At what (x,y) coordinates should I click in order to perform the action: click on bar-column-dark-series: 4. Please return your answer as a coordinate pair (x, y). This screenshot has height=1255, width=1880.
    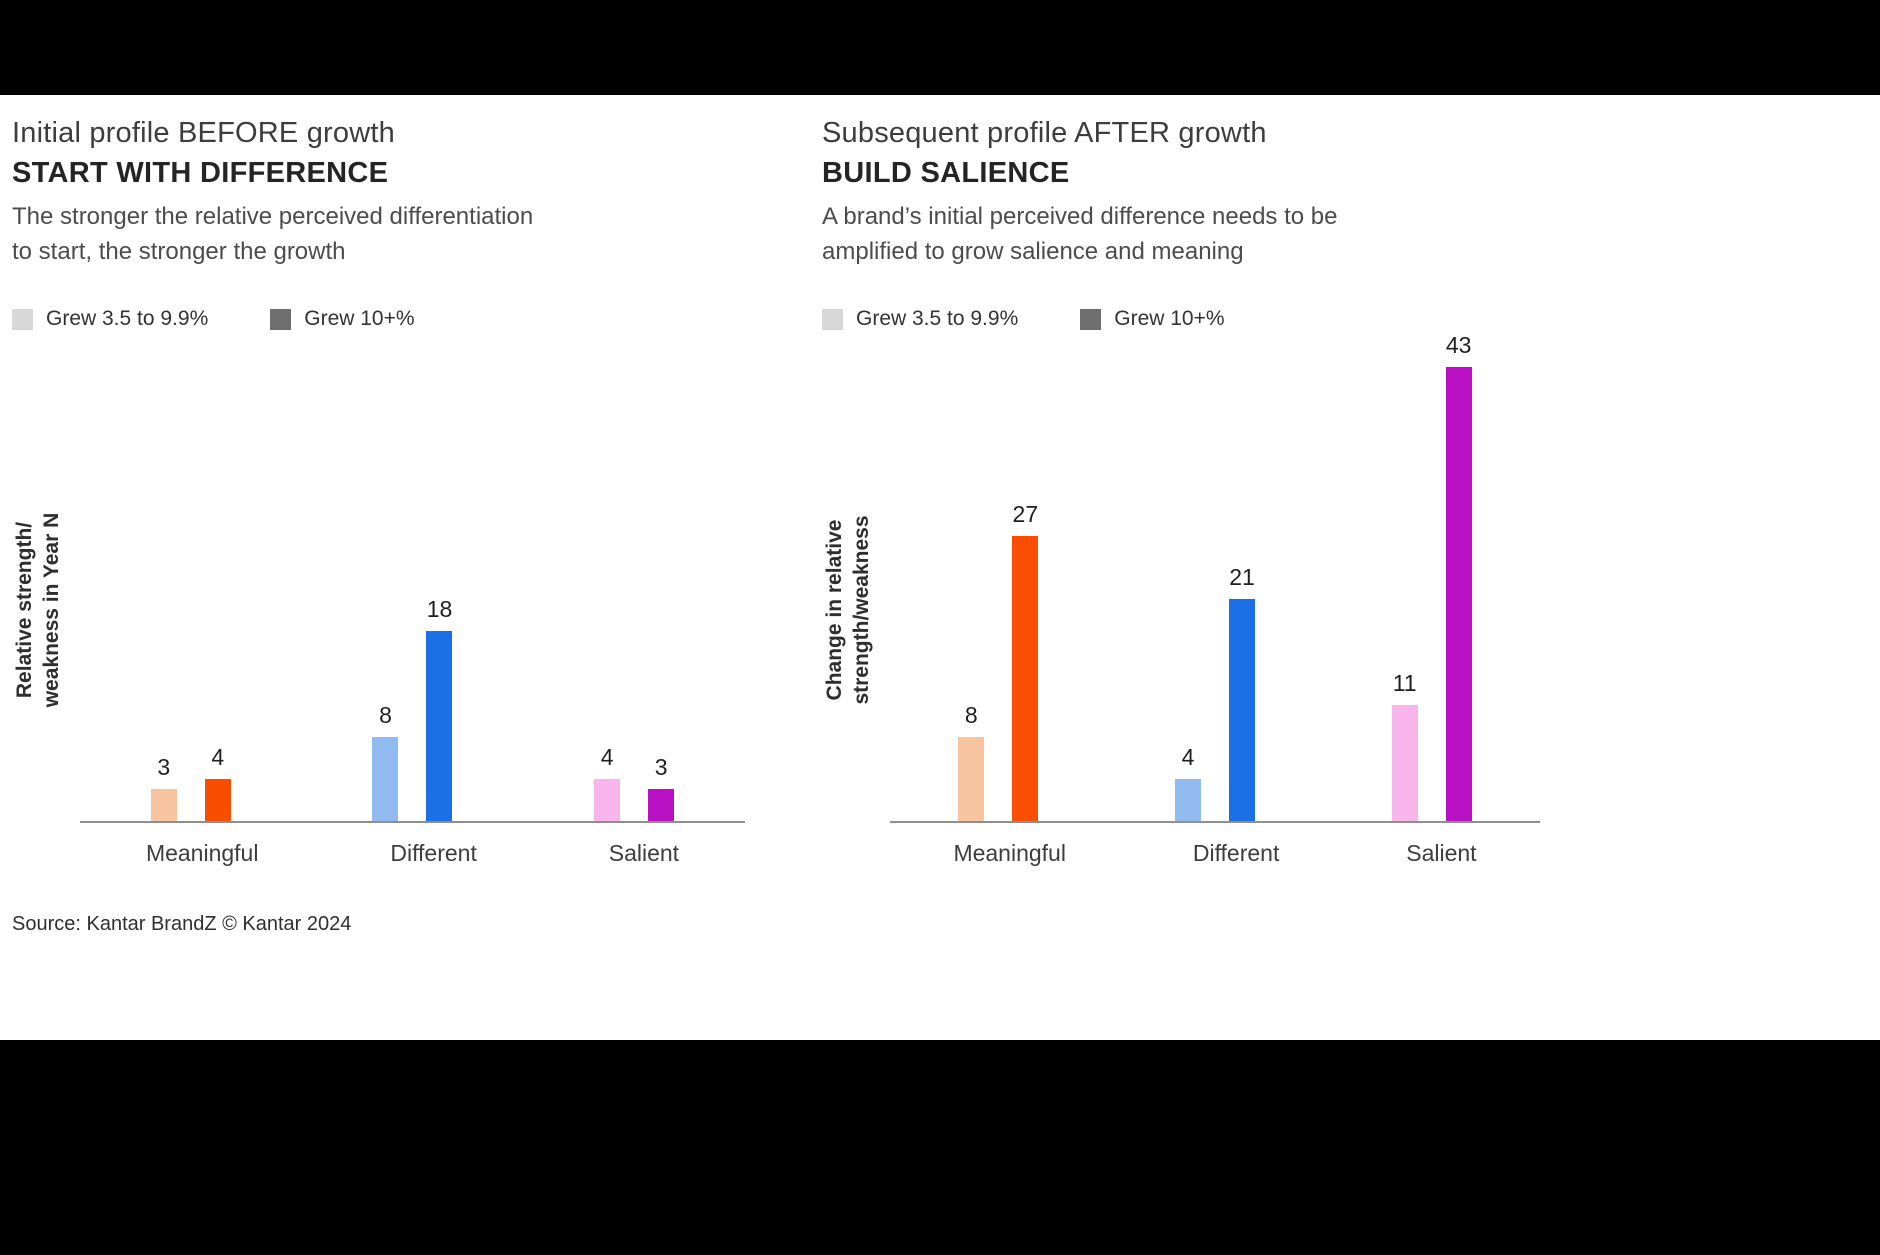
    Looking at the image, I should click on (217, 782).